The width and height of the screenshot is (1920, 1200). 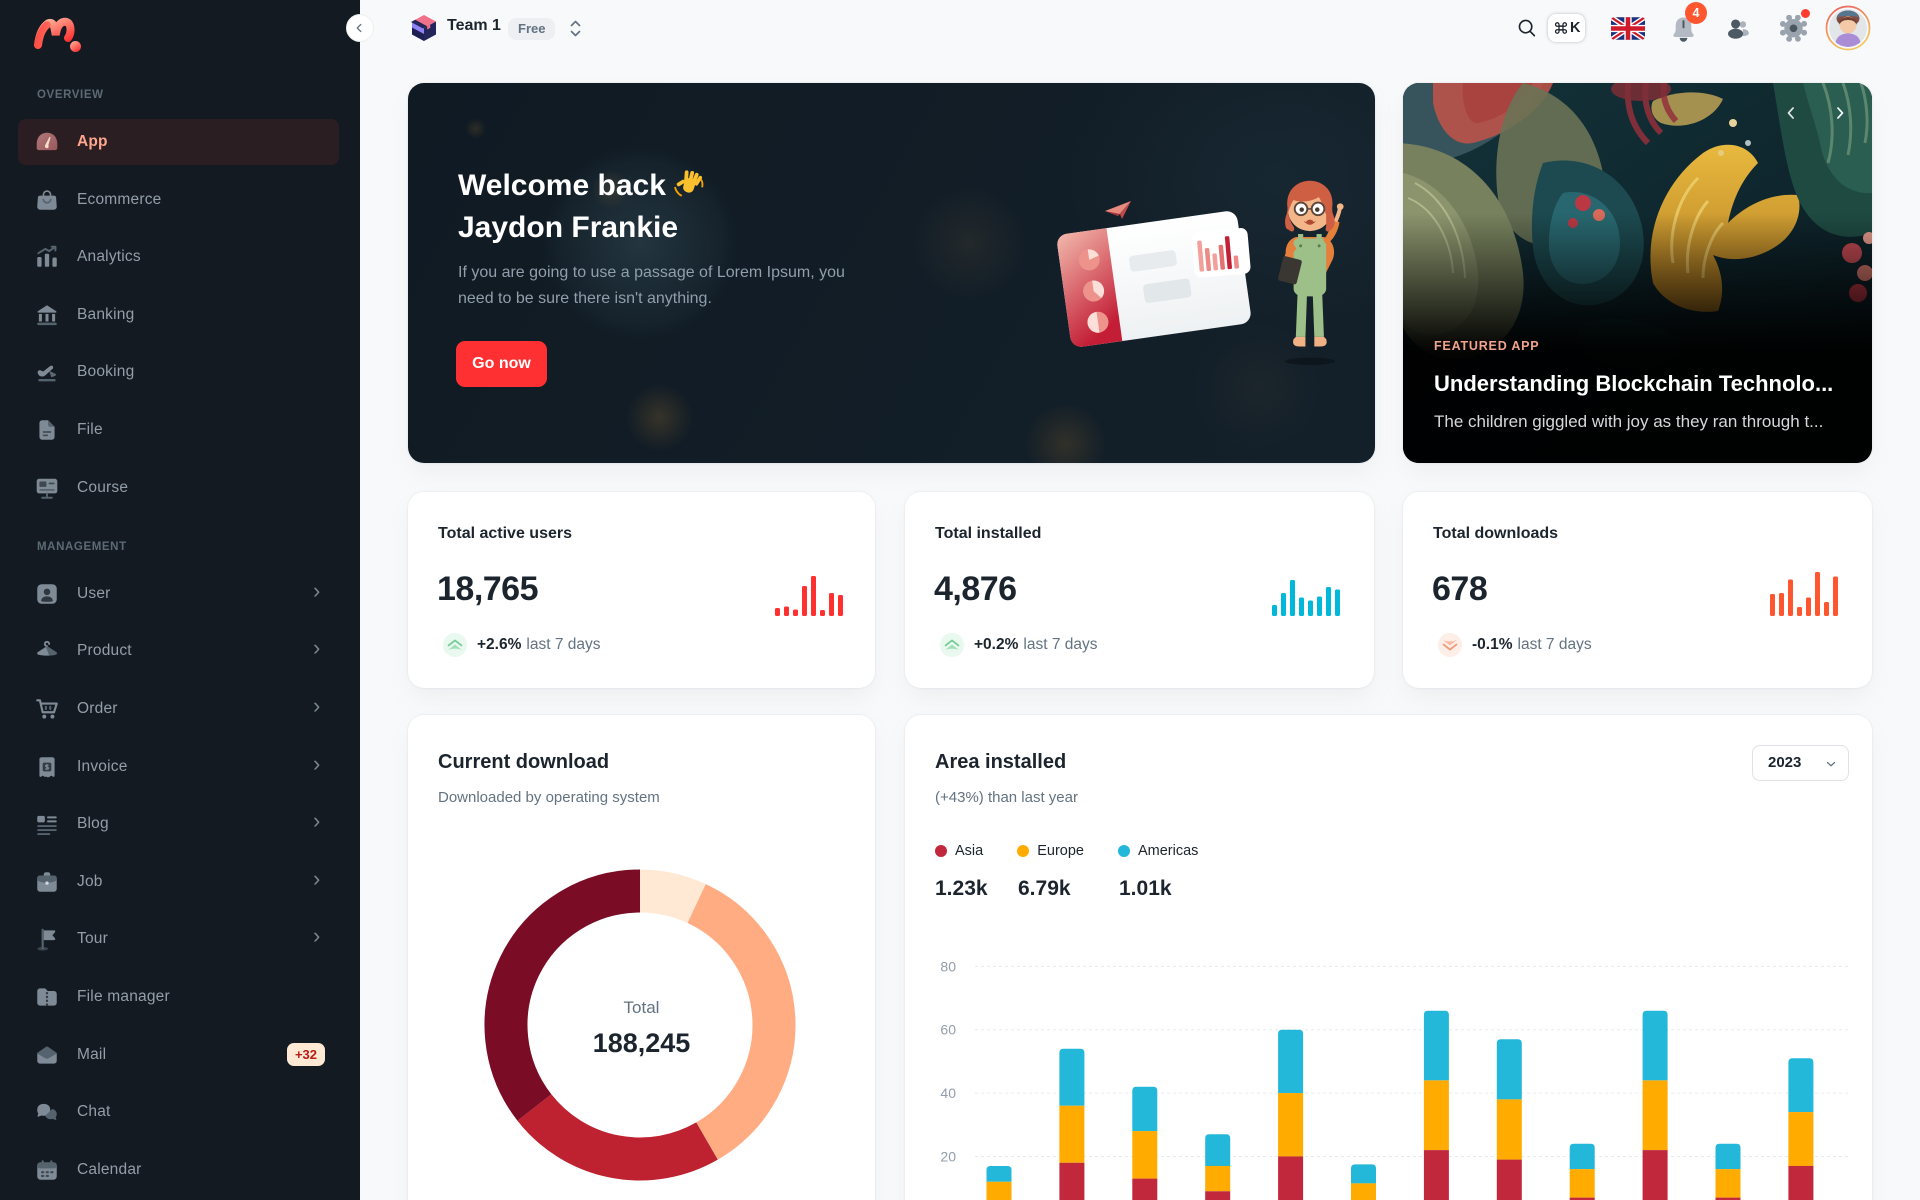 What do you see at coordinates (948, 1030) in the screenshot?
I see `svg-text: 60` at bounding box center [948, 1030].